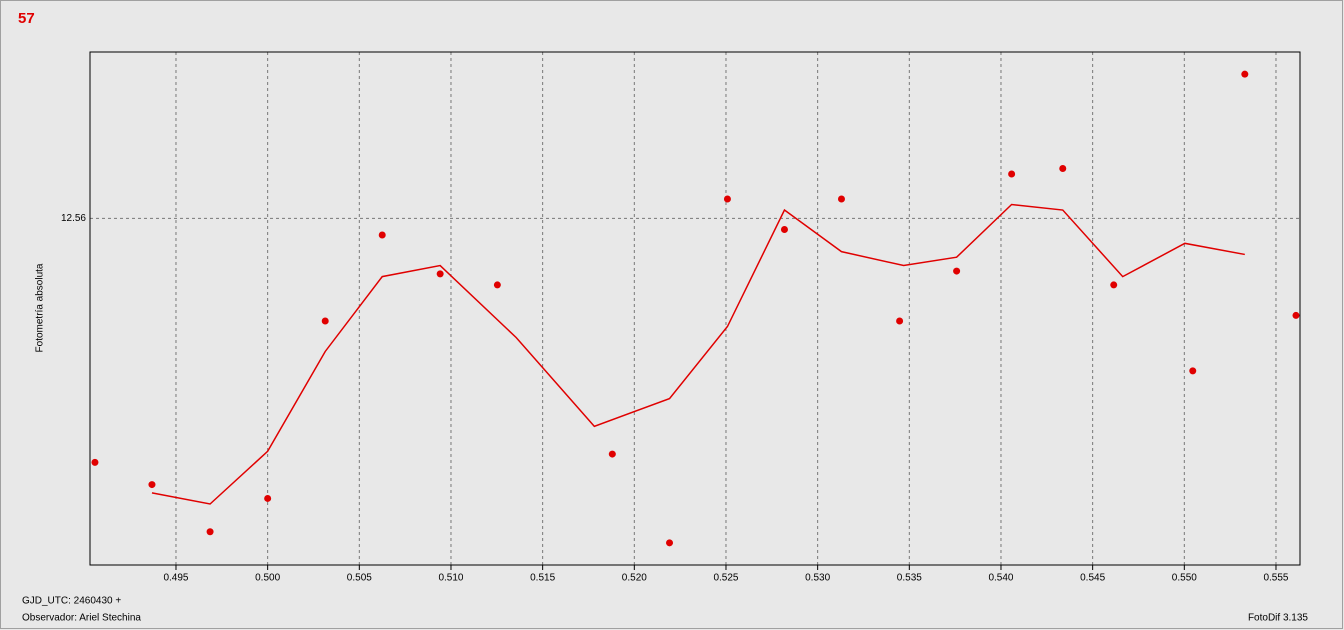  Describe the element at coordinates (267, 578) in the screenshot. I see `x-tick-label: 0.500` at that location.